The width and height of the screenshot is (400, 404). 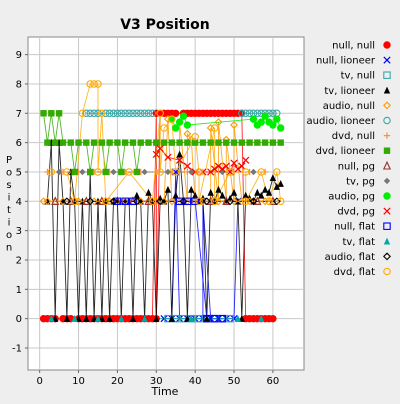 I want to click on legend-label: tv, flat, so click(x=358, y=242).